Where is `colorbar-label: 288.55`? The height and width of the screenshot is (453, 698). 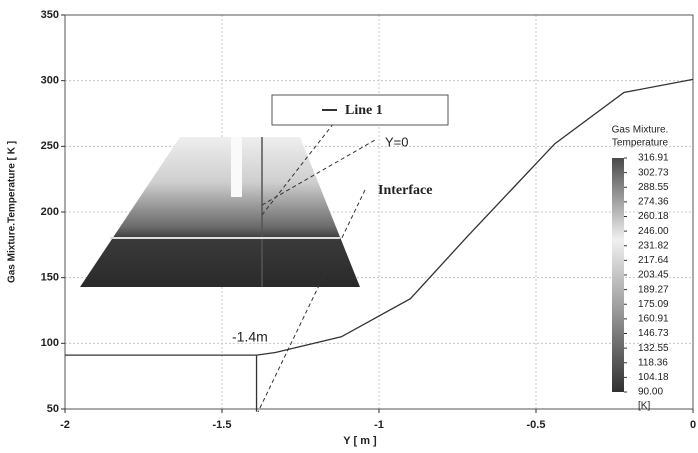 colorbar-label: 288.55 is located at coordinates (653, 187).